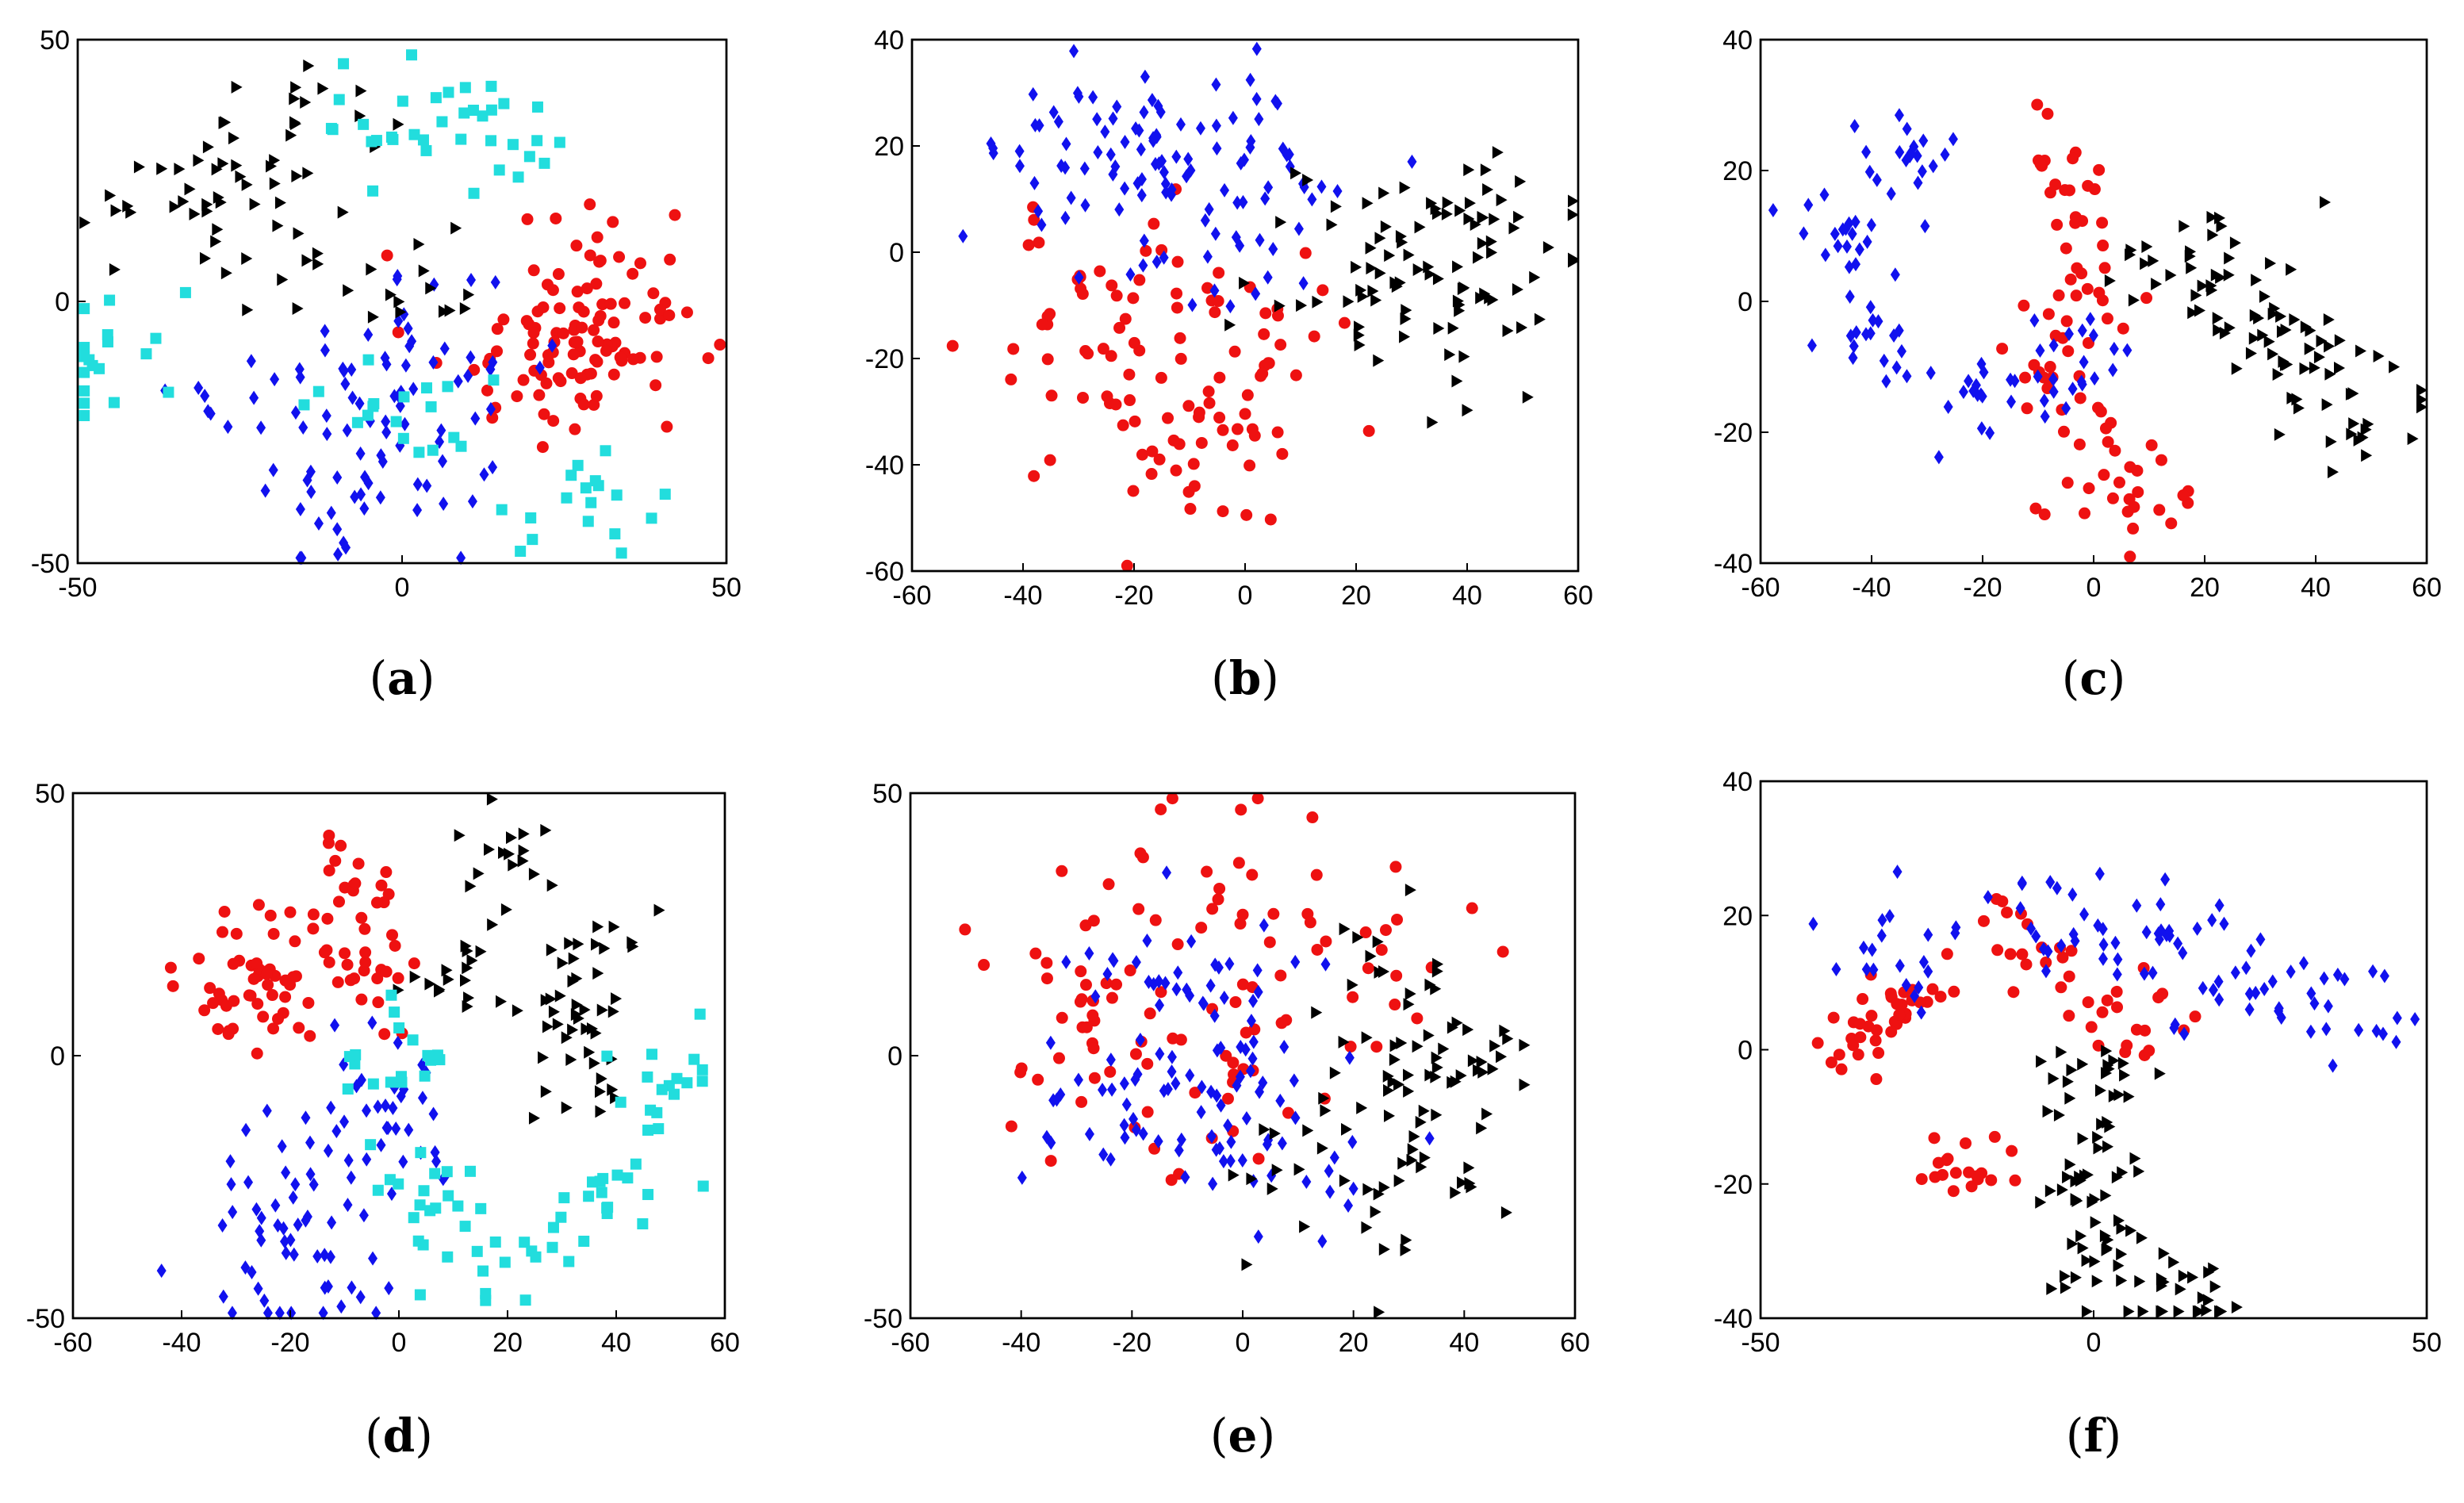  Describe the element at coordinates (2114, 1091) in the screenshot. I see `scatter-points` at that location.